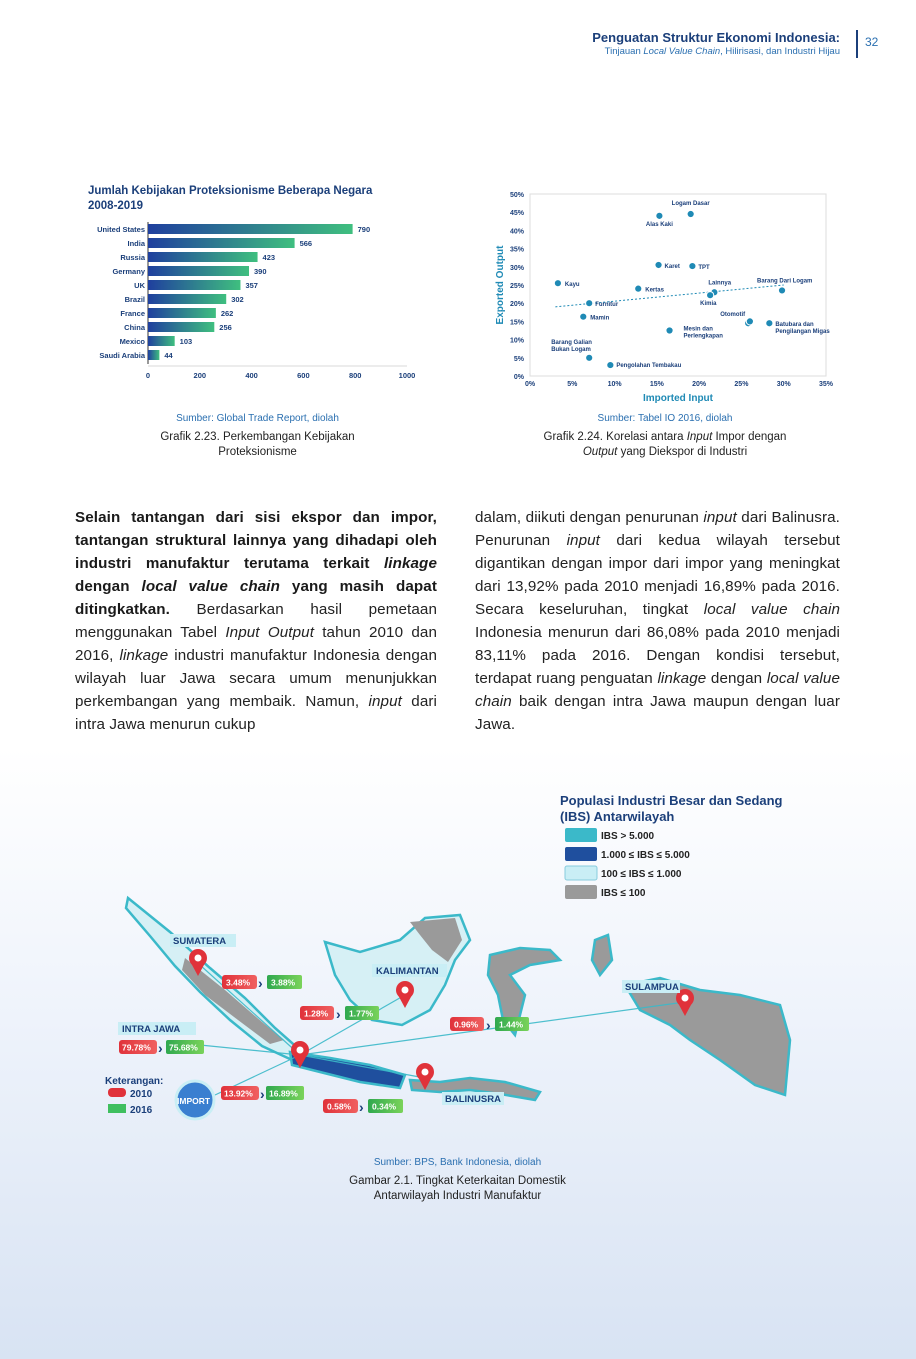 Image resolution: width=916 pixels, height=1359 pixels. What do you see at coordinates (517, 231) in the screenshot?
I see `scatter-y-tick-label: 40%` at bounding box center [517, 231].